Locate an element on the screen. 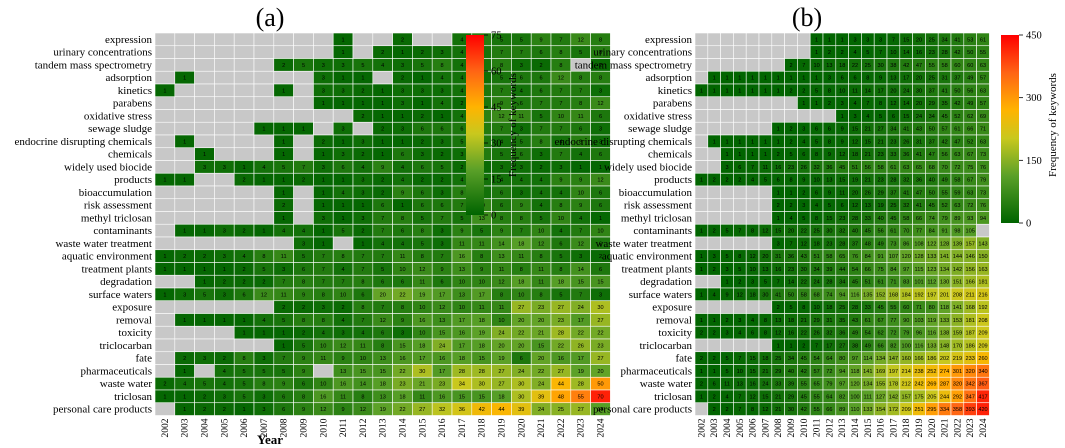 This screenshot has width=1065, height=448. cell-value: 208 is located at coordinates (957, 295).